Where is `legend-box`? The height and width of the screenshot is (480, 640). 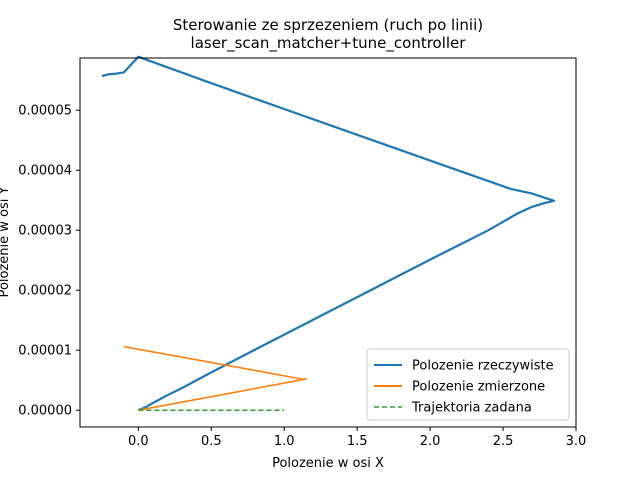
legend-box is located at coordinates (468, 384).